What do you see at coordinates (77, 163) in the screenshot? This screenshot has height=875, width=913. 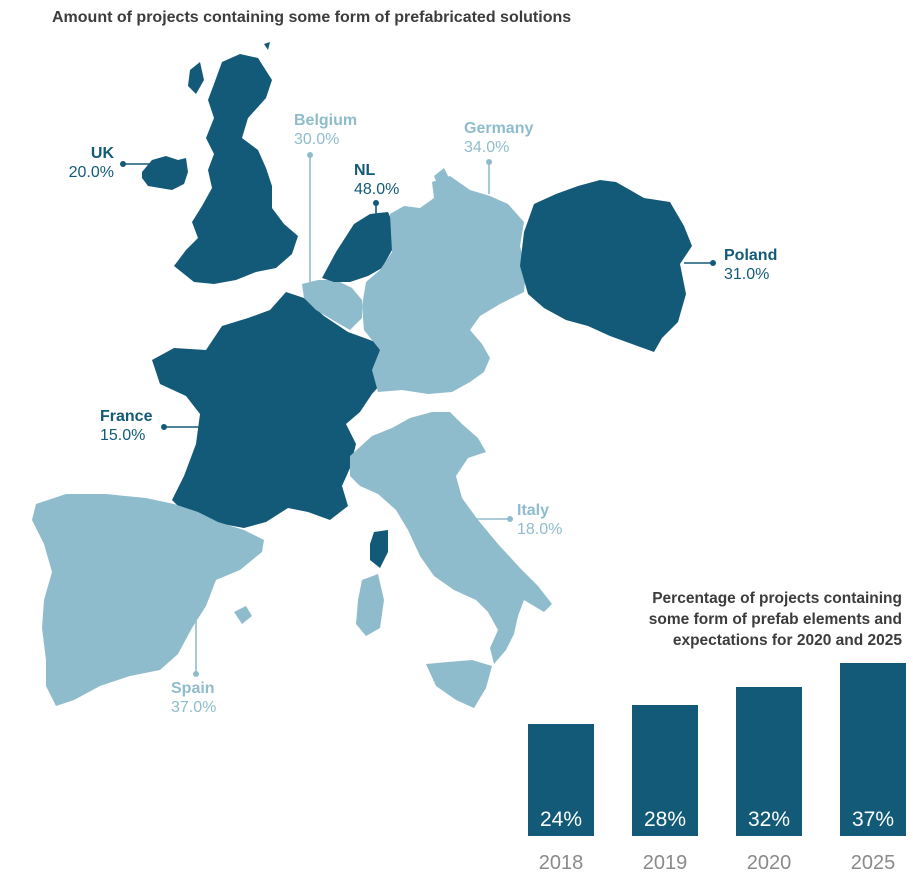 I see `label-uk: UK 20.0%` at bounding box center [77, 163].